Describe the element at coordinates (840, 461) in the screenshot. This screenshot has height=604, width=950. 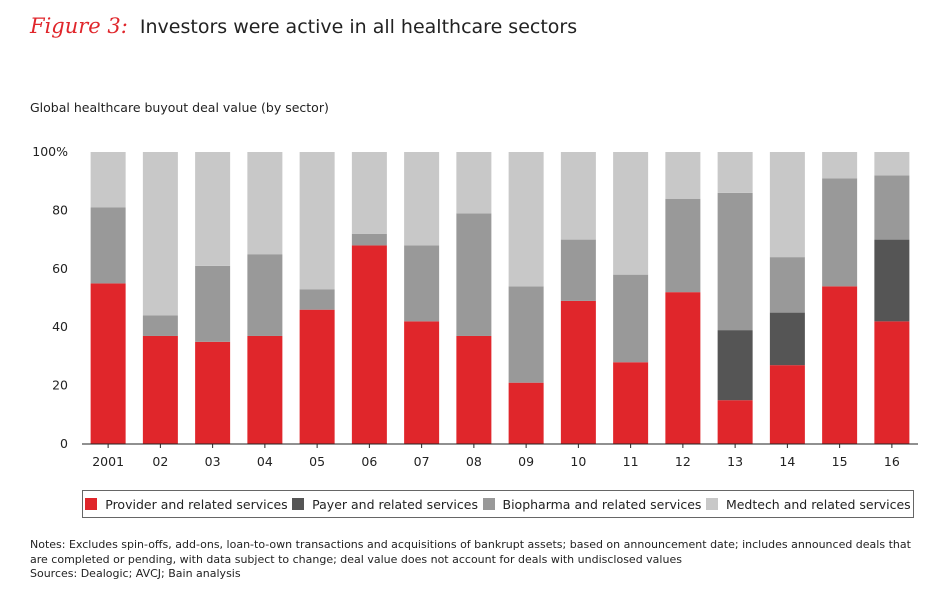
I see `x-tick-label: 15` at that location.